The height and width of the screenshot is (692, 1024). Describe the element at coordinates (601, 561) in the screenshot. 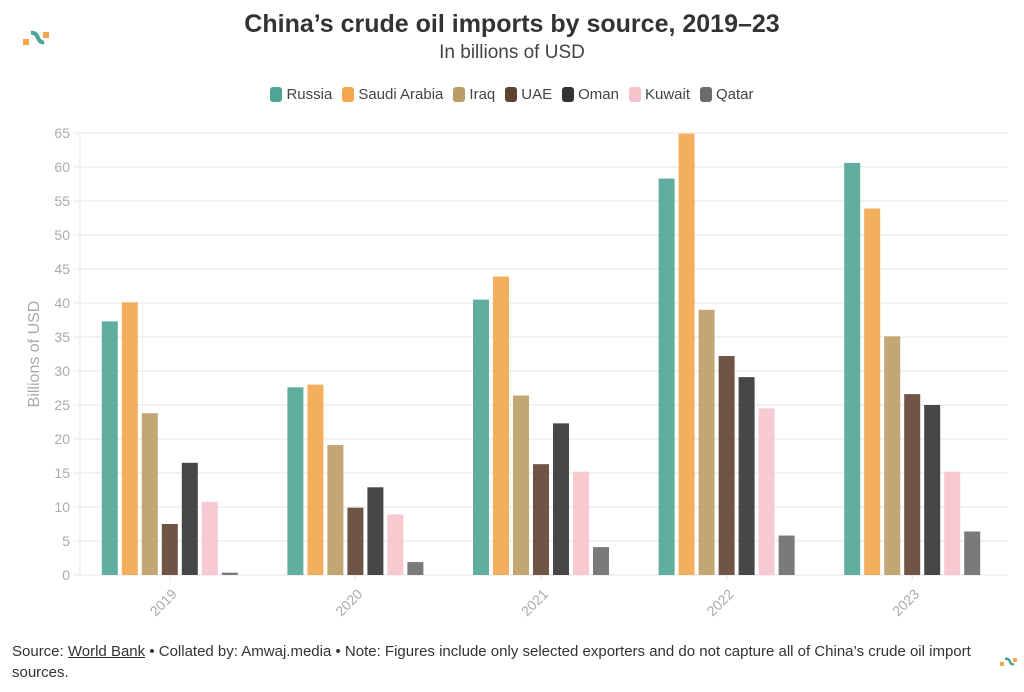

I see `bar-qatar-2021` at that location.